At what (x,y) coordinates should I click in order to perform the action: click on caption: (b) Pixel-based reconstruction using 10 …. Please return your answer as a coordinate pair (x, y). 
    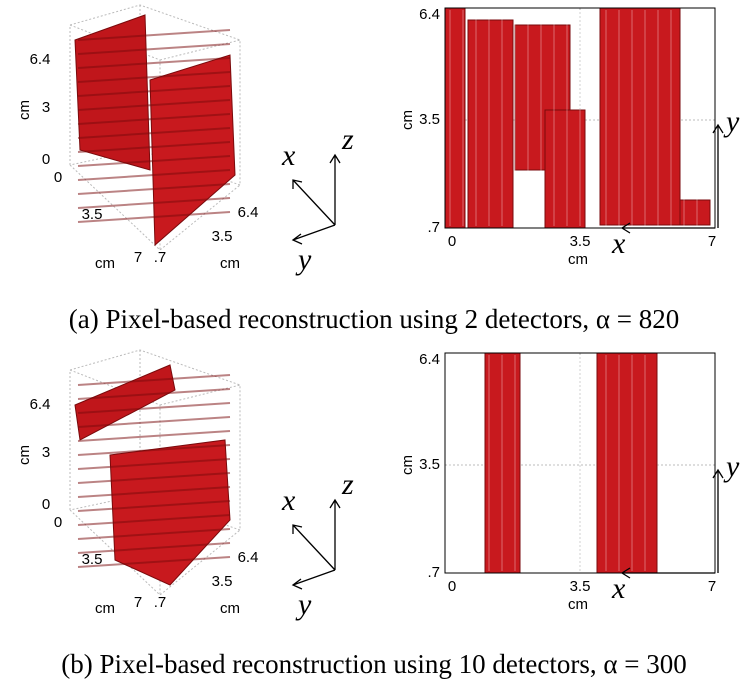
    Looking at the image, I should click on (373, 664).